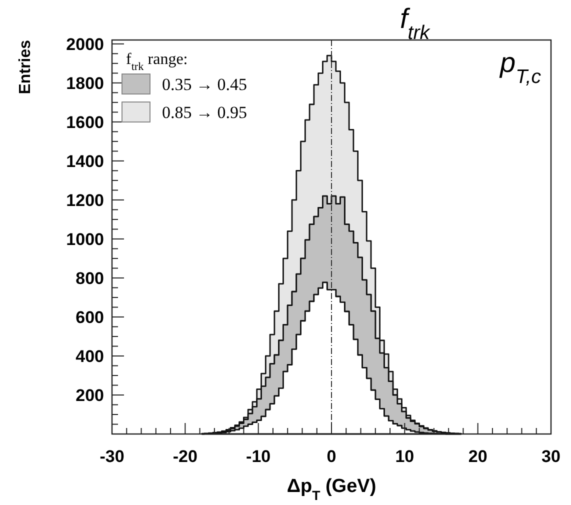 This screenshot has width=571, height=505. What do you see at coordinates (478, 456) in the screenshot?
I see `x-tick-label: 20` at bounding box center [478, 456].